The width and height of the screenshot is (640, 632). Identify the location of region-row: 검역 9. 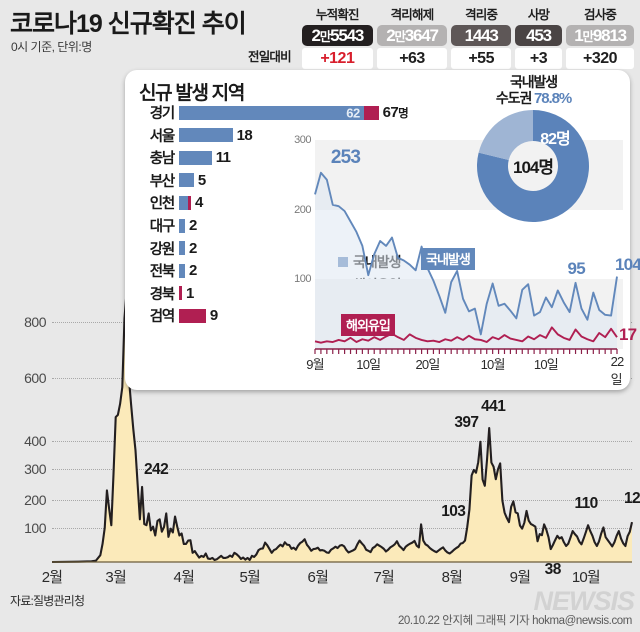
(176, 315).